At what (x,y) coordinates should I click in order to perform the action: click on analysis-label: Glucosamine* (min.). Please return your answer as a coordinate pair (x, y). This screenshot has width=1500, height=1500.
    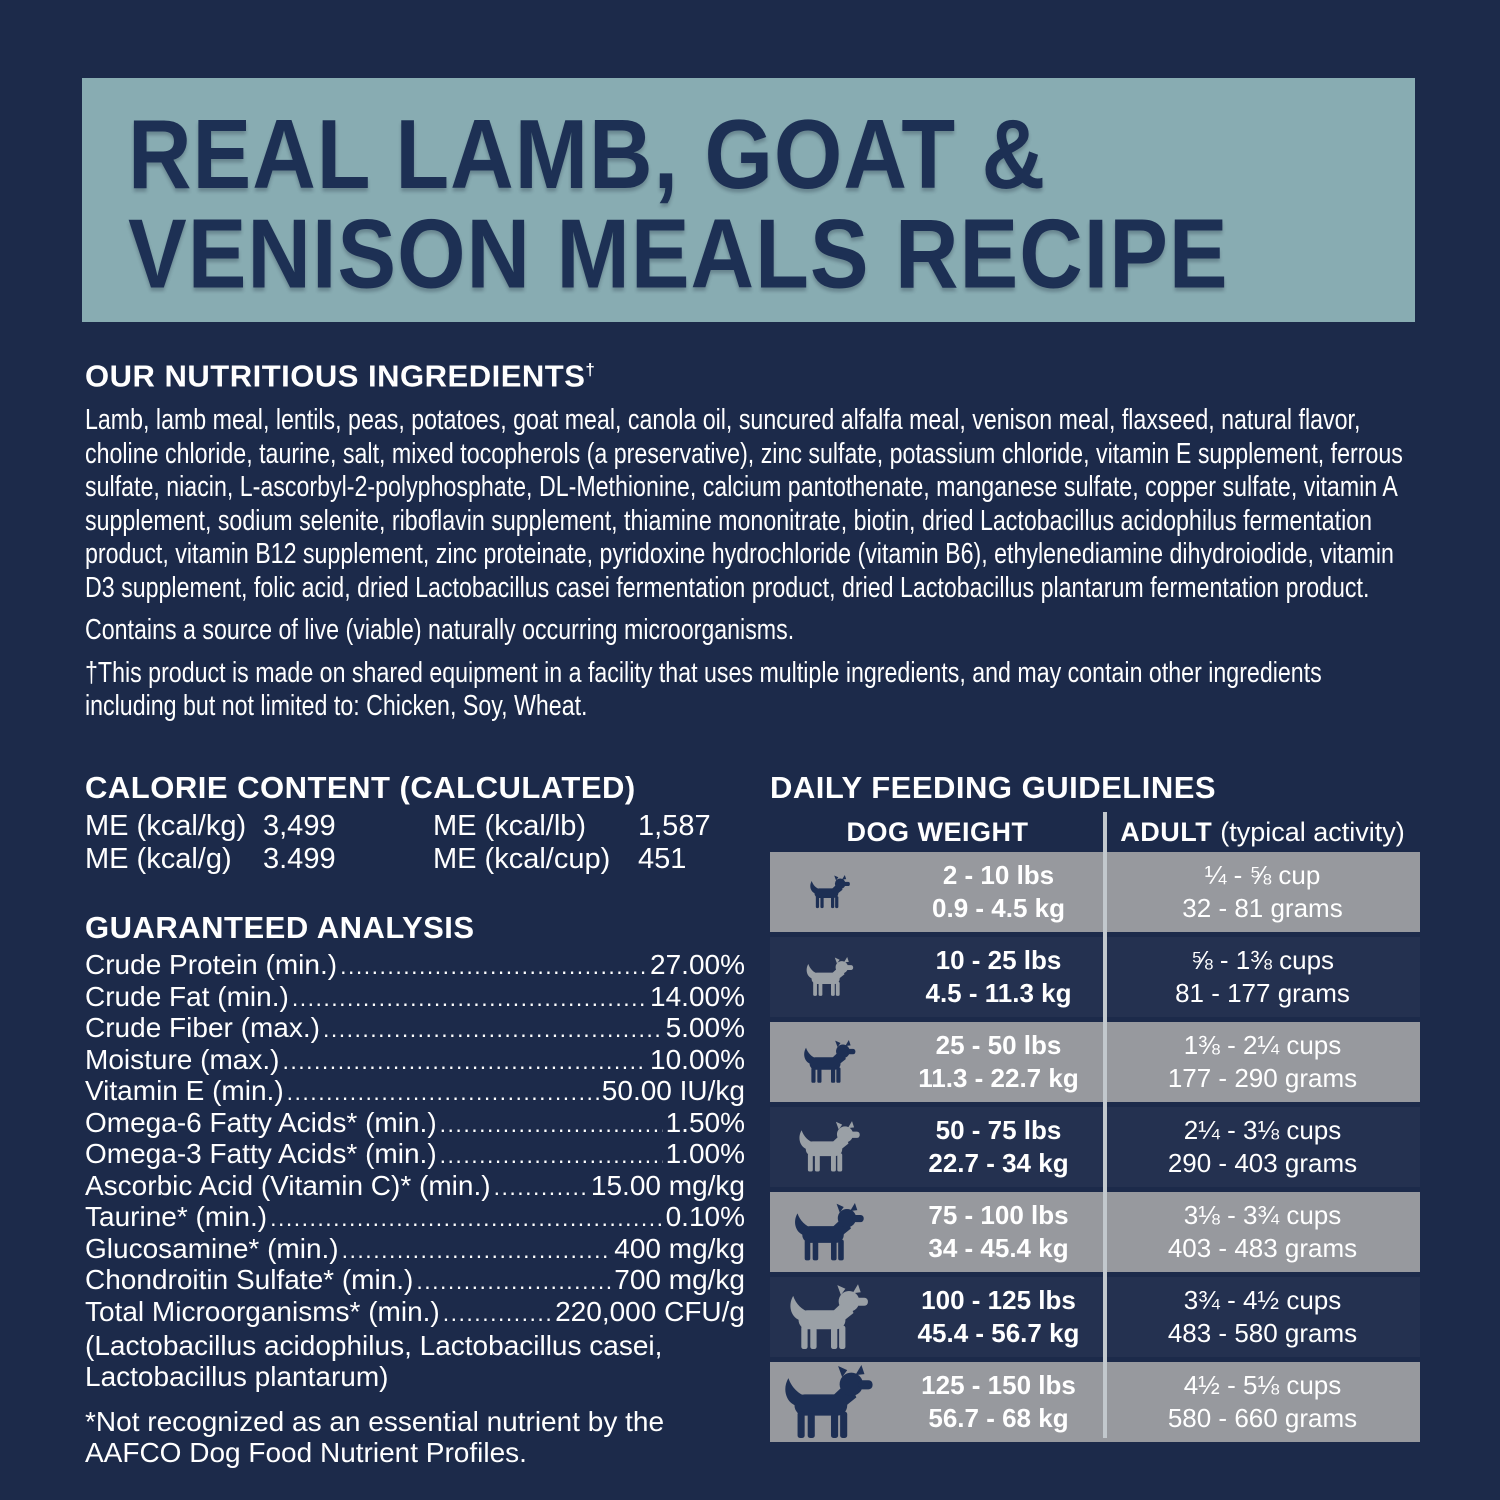
    Looking at the image, I should click on (212, 1248).